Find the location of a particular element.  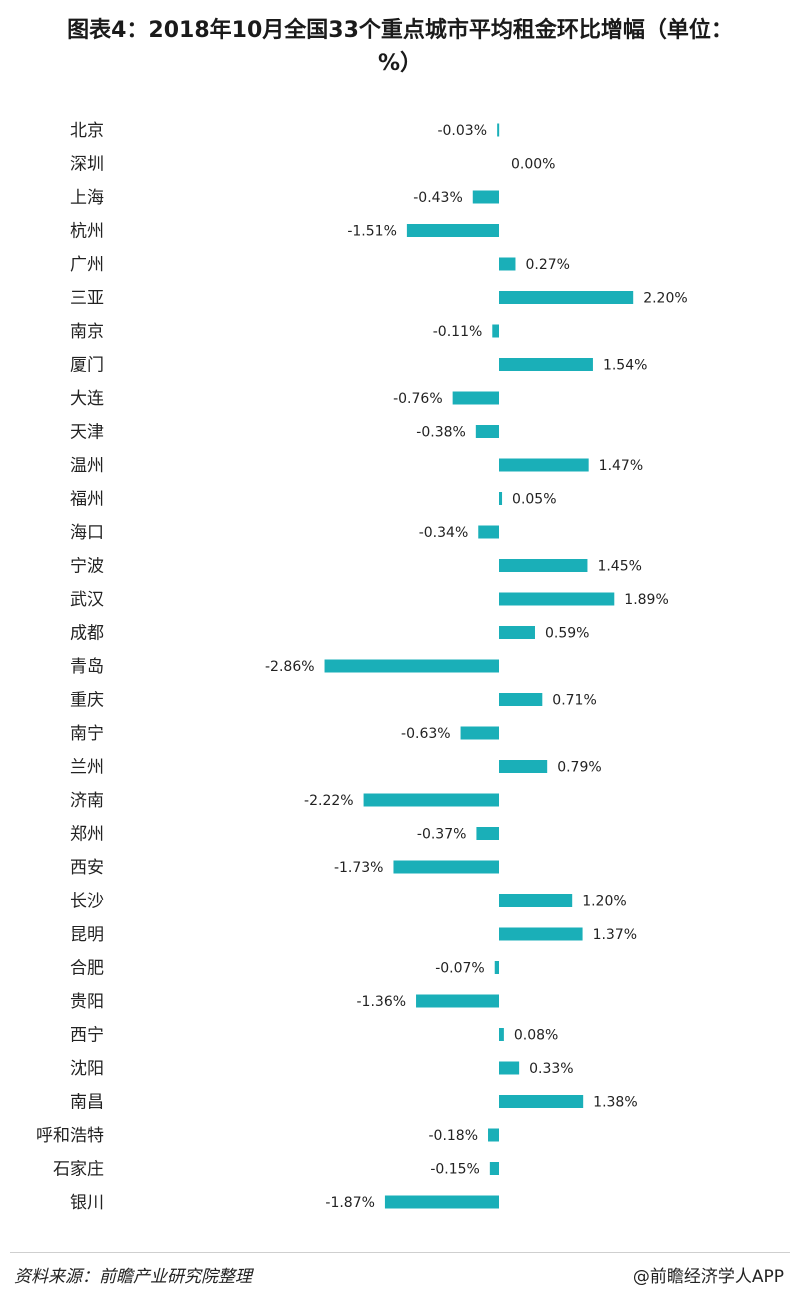

category-label: 深圳 is located at coordinates (87, 165).